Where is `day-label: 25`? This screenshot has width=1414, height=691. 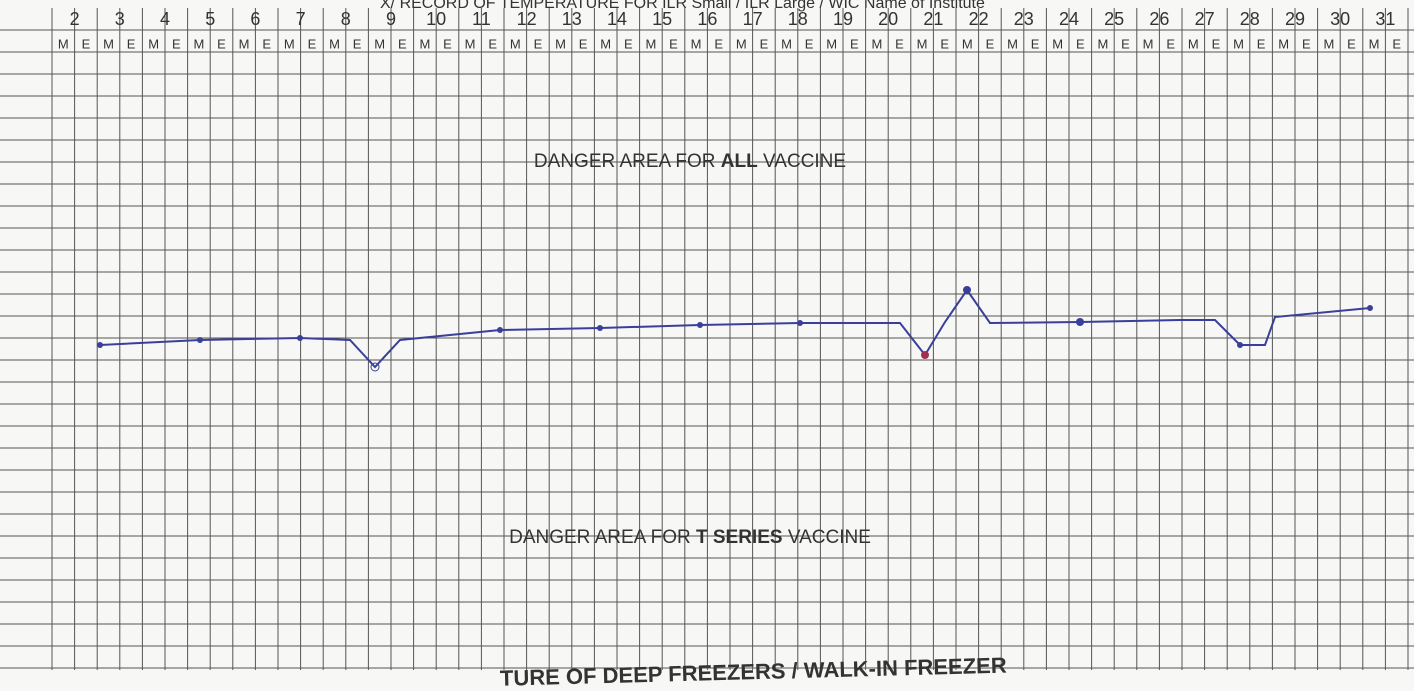
day-label: 25 is located at coordinates (1114, 19).